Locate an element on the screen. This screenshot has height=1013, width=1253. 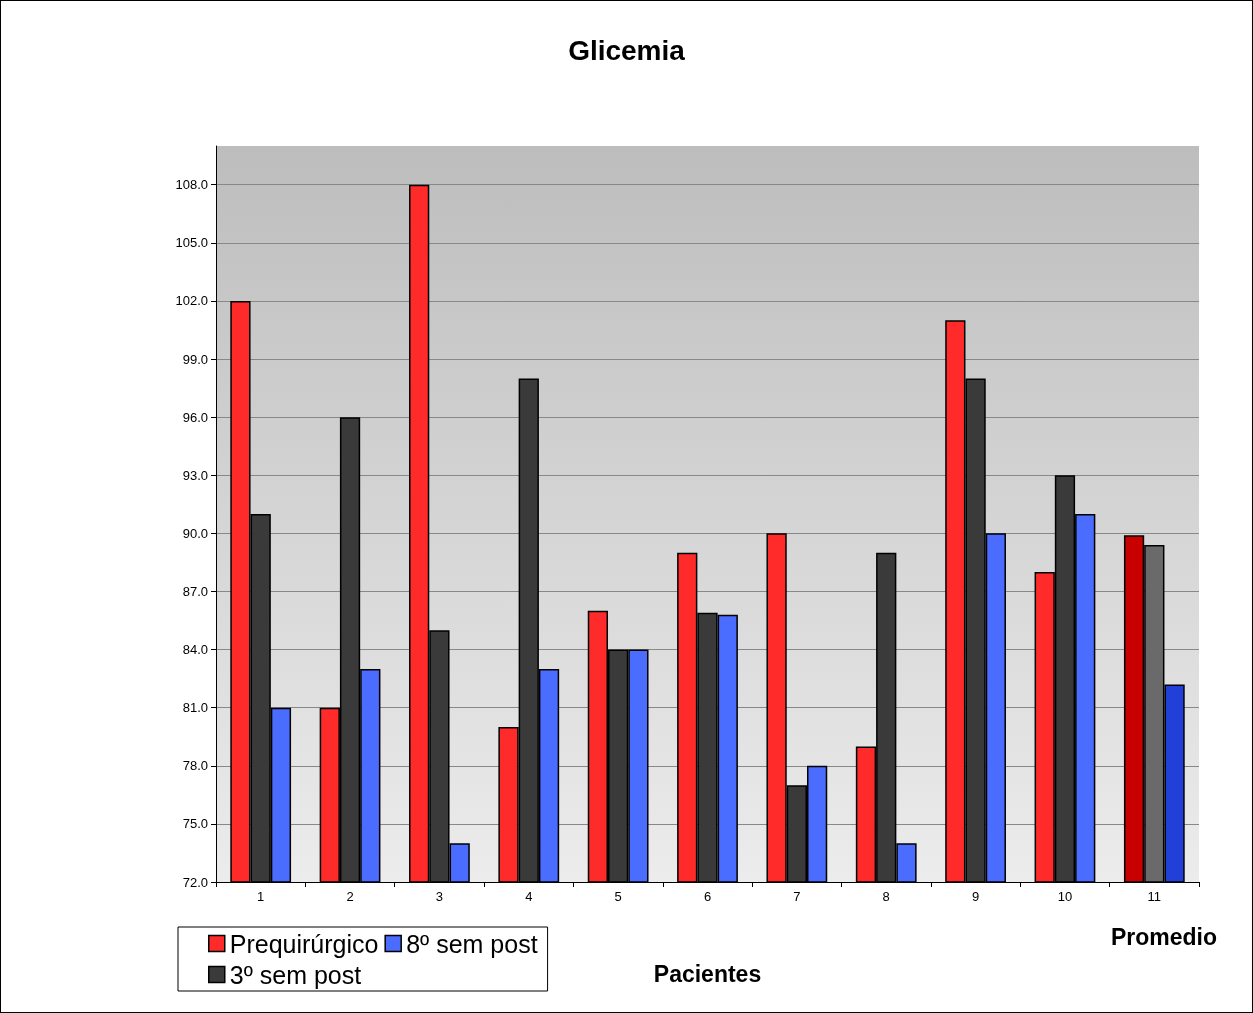
x-tick-label: 10 is located at coordinates (1065, 896).